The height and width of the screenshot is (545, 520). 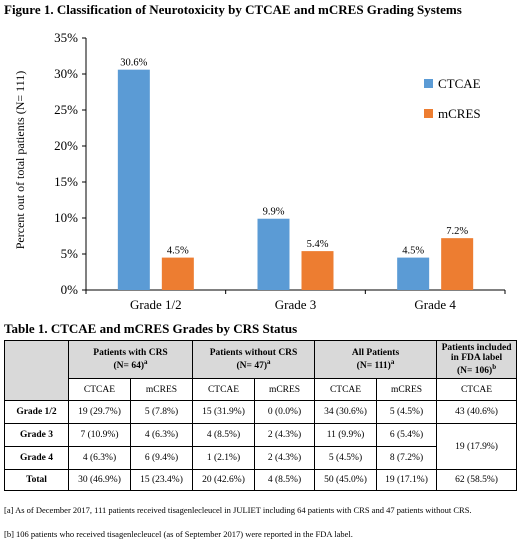 I want to click on table-cell: 20 (42.6%), so click(x=224, y=480).